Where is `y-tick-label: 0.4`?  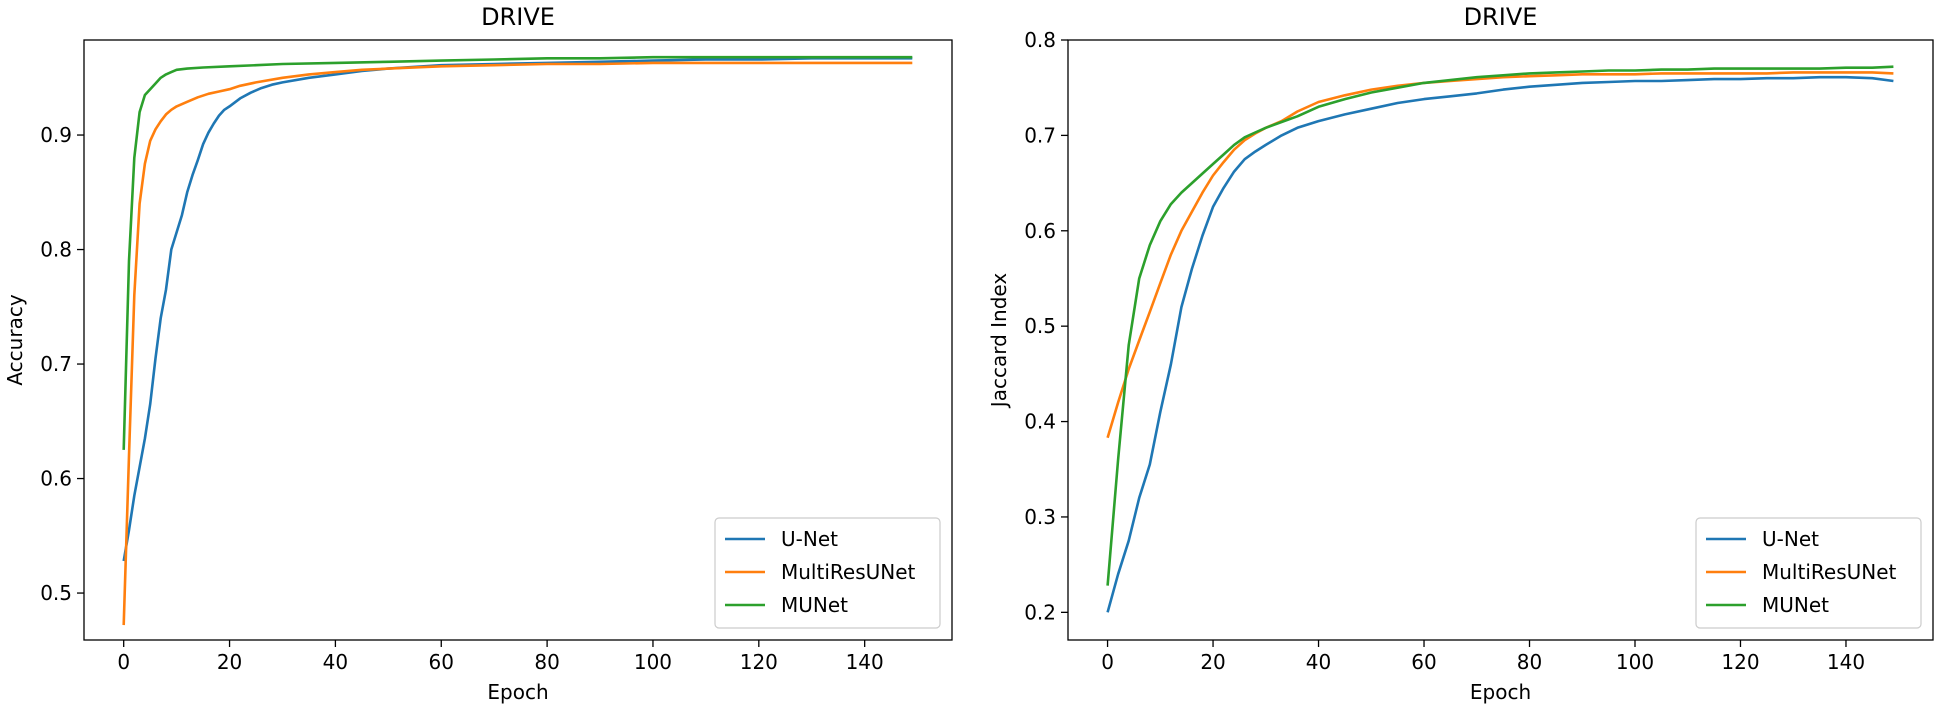 y-tick-label: 0.4 is located at coordinates (1040, 422).